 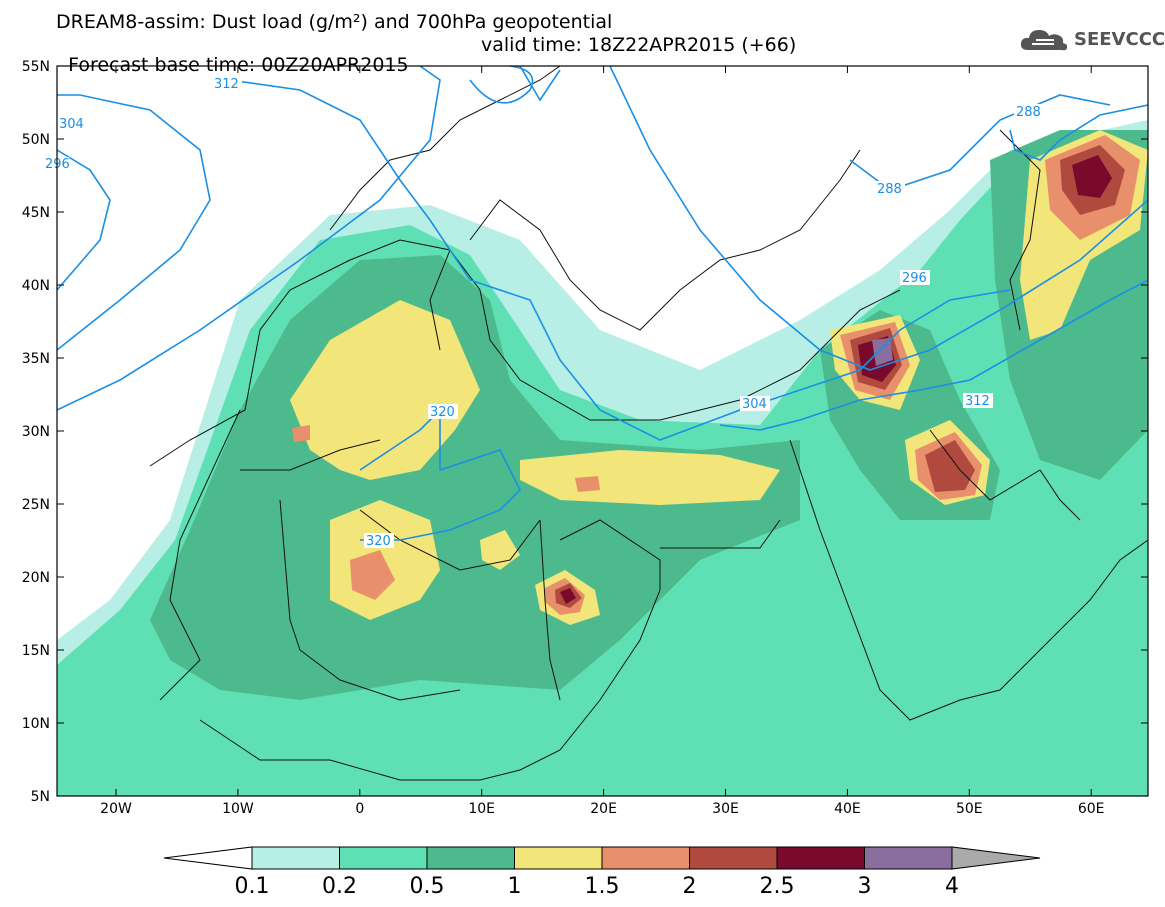 What do you see at coordinates (1119, 39) in the screenshot?
I see `logo-text: SEEVCCC` at bounding box center [1119, 39].